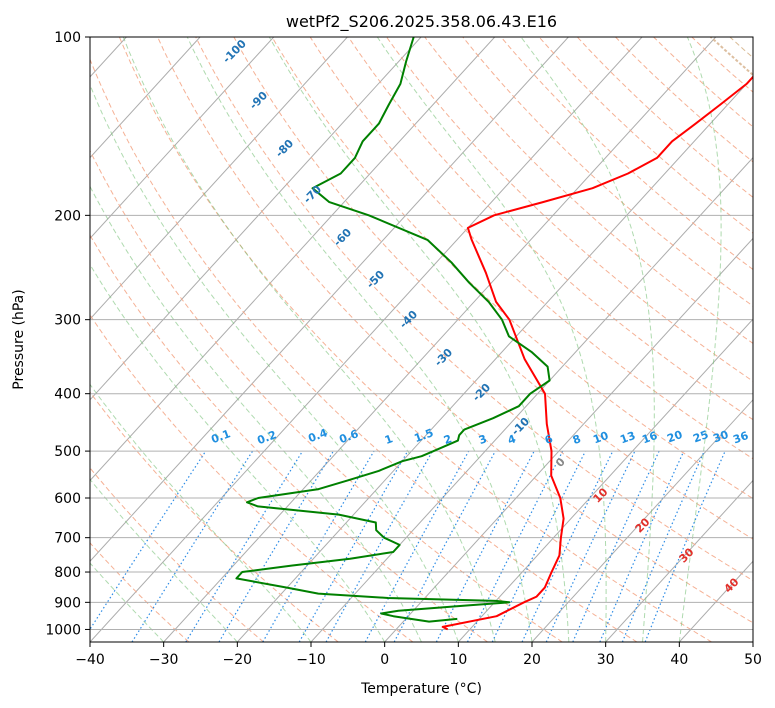  I want to click on x-tick-label: 30, so click(606, 660).